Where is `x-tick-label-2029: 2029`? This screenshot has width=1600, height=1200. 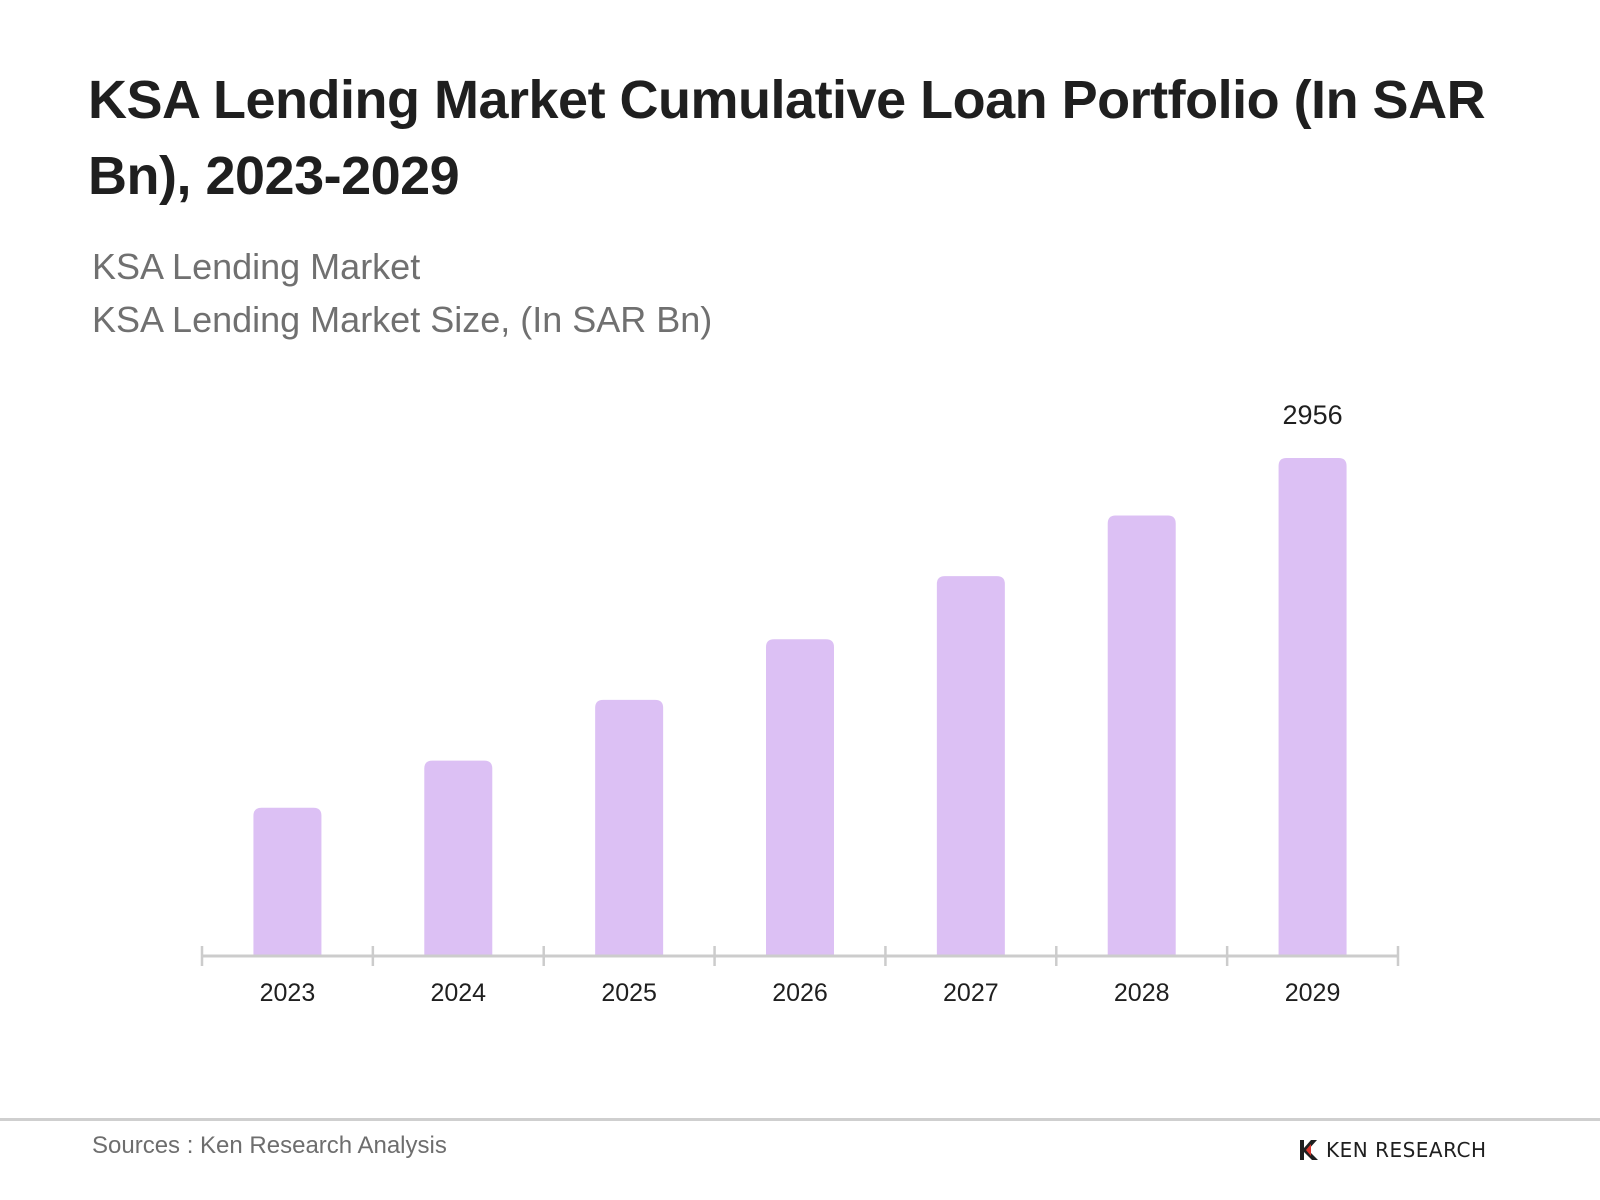
x-tick-label-2029: 2029 is located at coordinates (1313, 993).